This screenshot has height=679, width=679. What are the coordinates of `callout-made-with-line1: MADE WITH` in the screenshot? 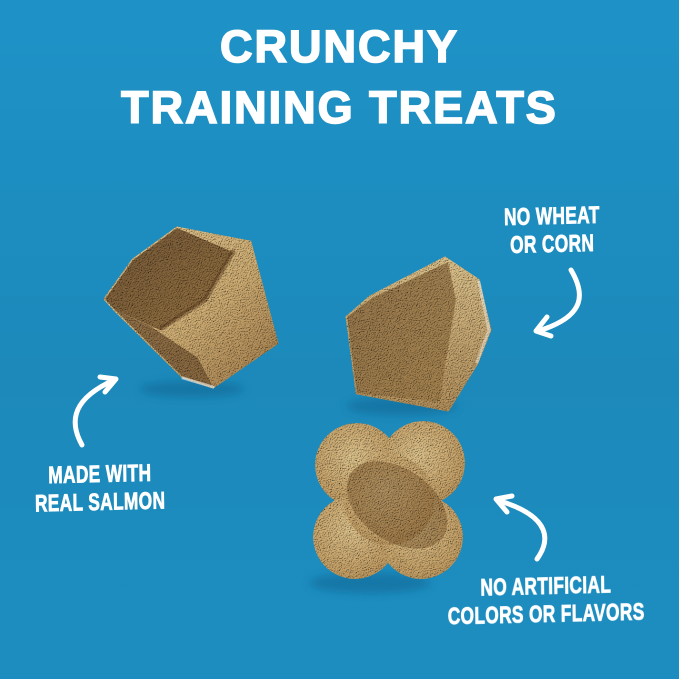 It's located at (100, 474).